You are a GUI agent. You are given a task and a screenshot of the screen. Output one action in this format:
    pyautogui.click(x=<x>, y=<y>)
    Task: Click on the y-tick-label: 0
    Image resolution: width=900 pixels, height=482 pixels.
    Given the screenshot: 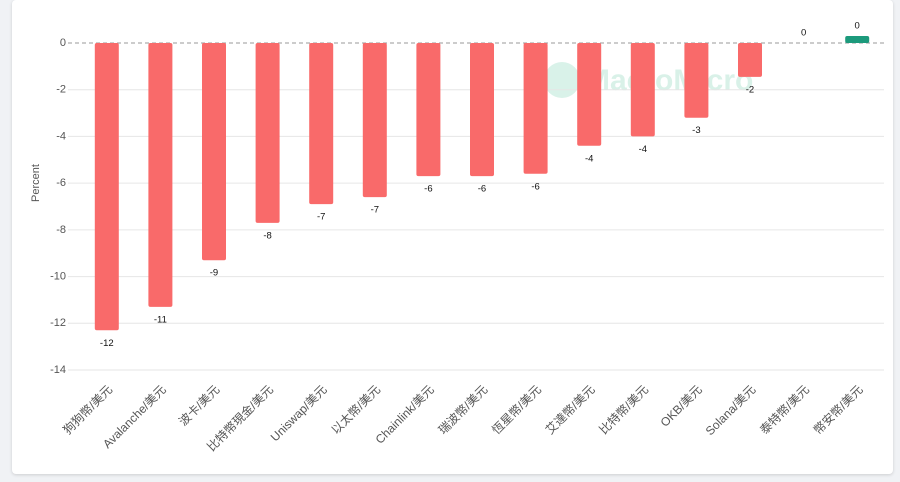 What is the action you would take?
    pyautogui.click(x=63, y=43)
    